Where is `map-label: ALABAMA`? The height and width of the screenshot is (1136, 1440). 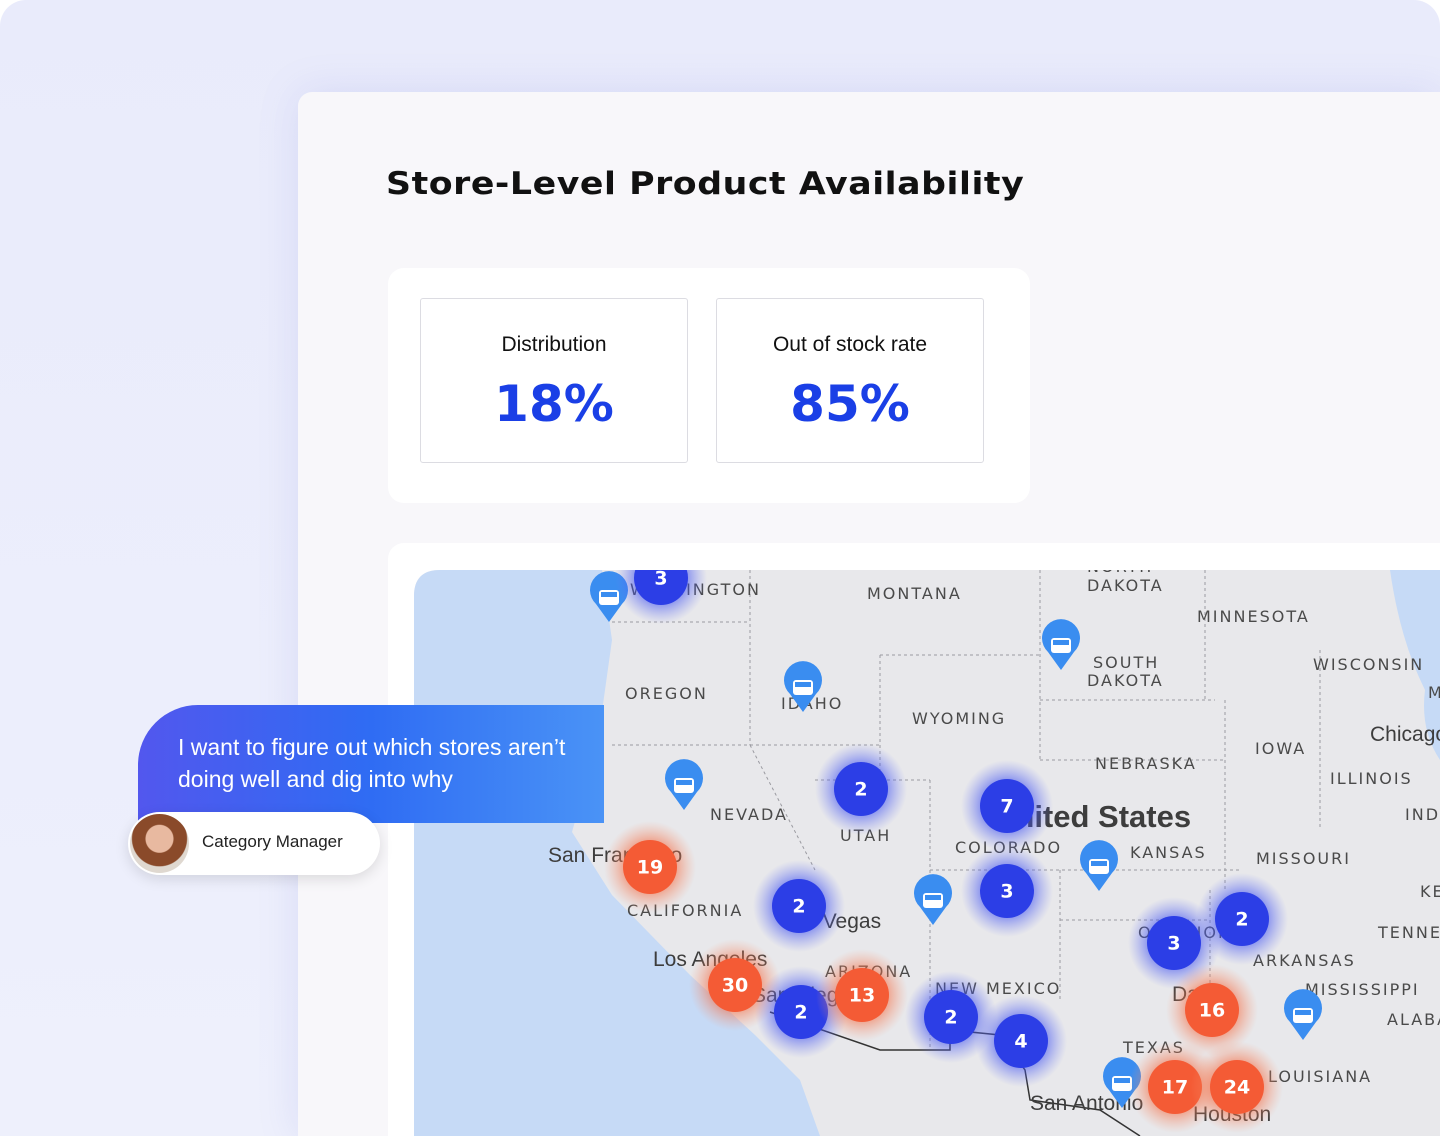
map-label: ALABAMA is located at coordinates (1413, 1019).